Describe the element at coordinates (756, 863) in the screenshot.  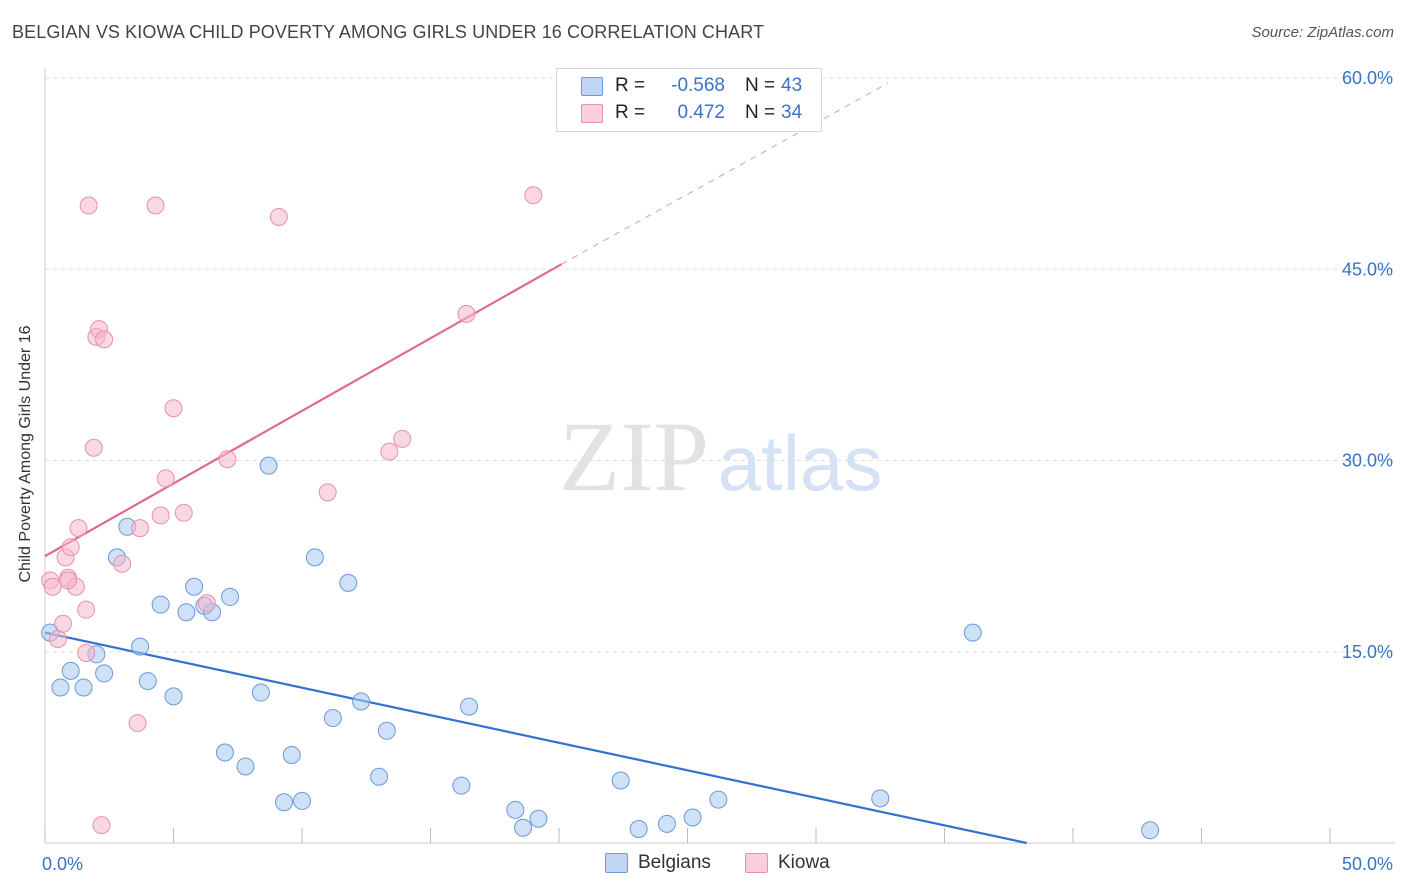
I see `kiowa-legend-swatch` at that location.